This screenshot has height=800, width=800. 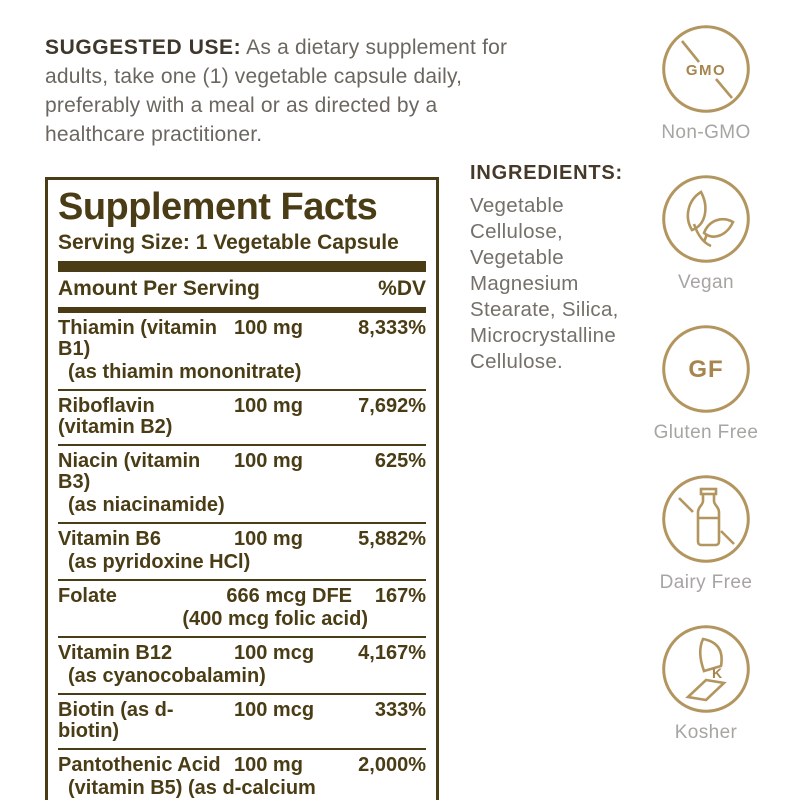 I want to click on badge-dairy-free: Dairy Free, so click(x=706, y=534).